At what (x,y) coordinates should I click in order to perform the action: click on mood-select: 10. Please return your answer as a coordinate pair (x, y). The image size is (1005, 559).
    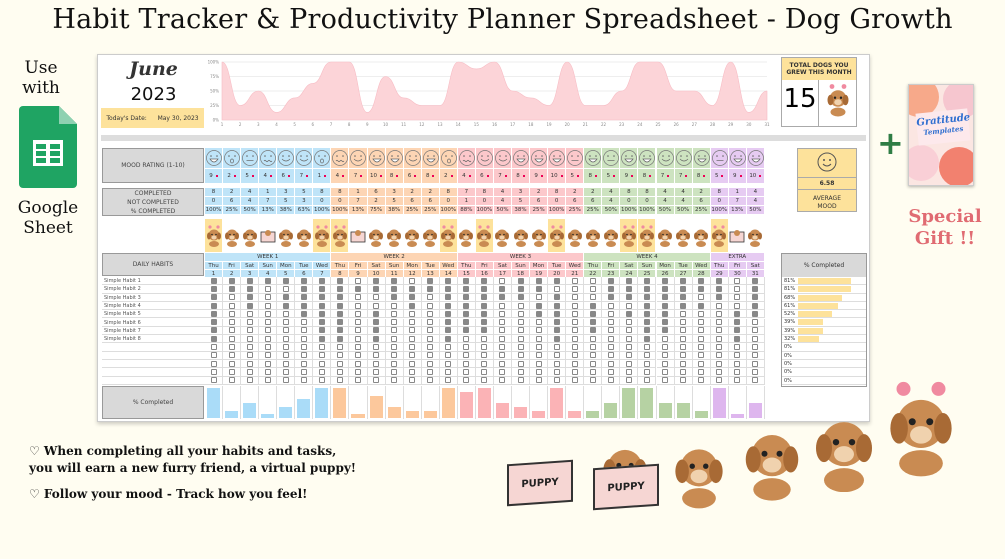
    Looking at the image, I should click on (376, 175).